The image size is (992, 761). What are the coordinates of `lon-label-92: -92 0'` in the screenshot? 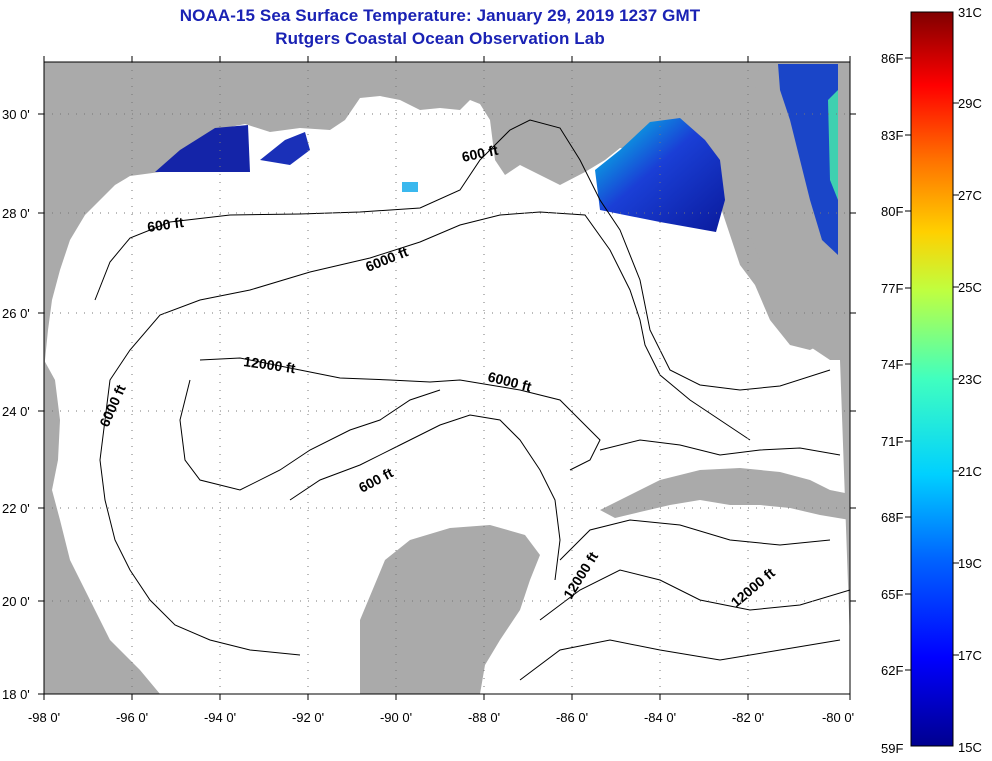 It's located at (308, 717).